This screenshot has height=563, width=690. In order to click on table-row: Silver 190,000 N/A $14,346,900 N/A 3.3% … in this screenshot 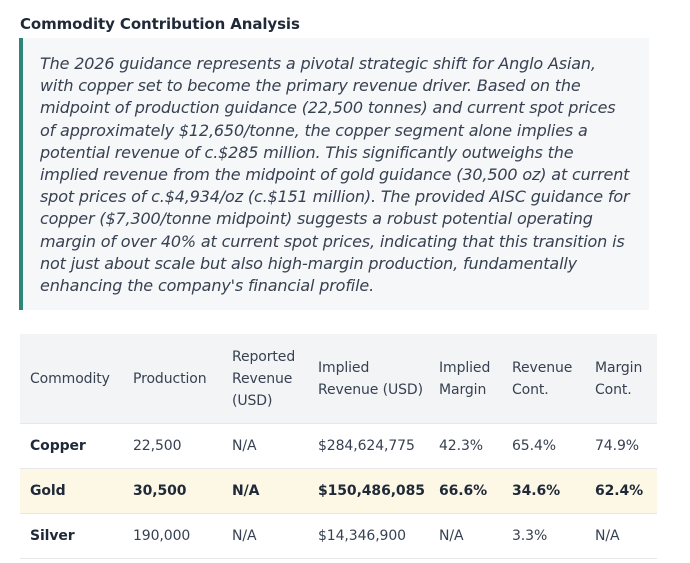, I will do `click(338, 536)`.